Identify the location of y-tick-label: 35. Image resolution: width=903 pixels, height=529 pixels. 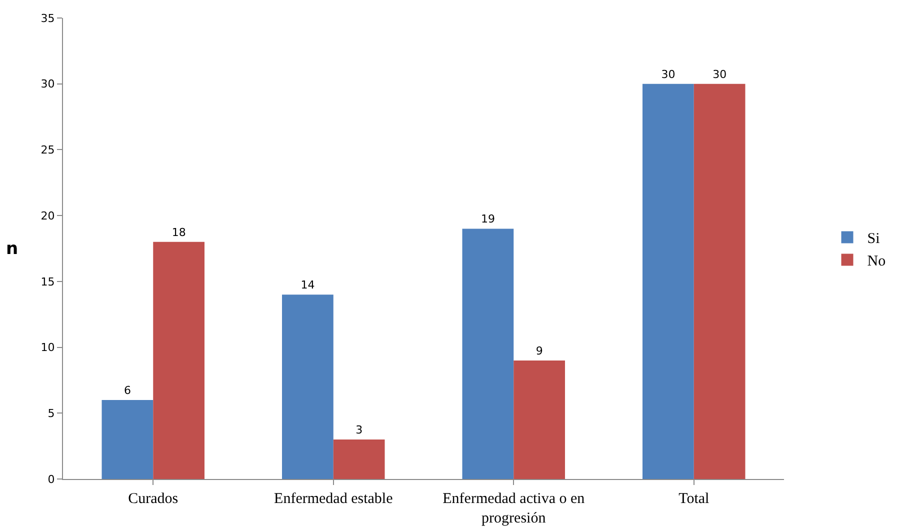
(47, 18).